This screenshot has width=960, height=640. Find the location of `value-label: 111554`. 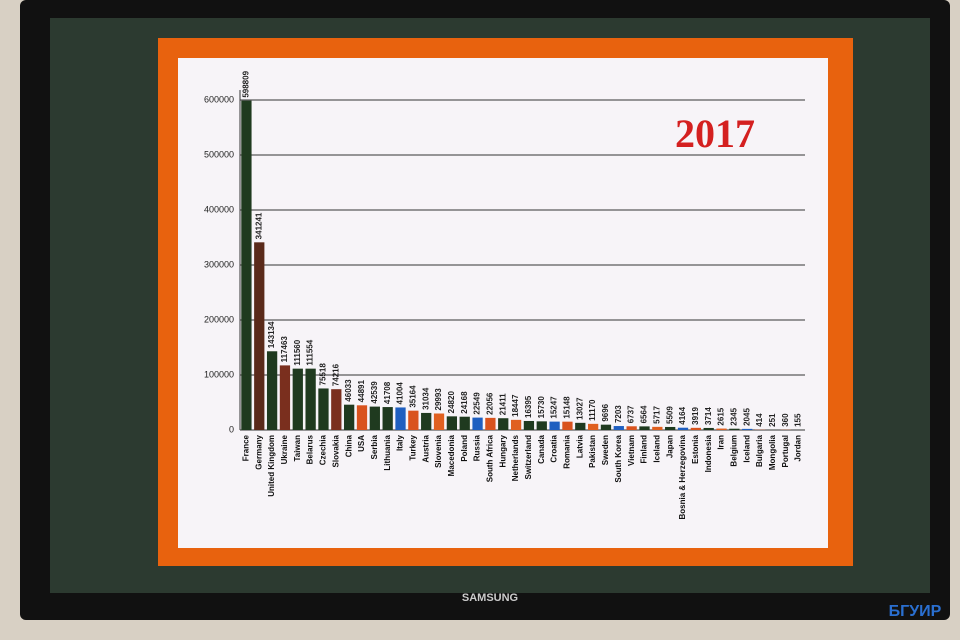

value-label: 111554 is located at coordinates (310, 352).